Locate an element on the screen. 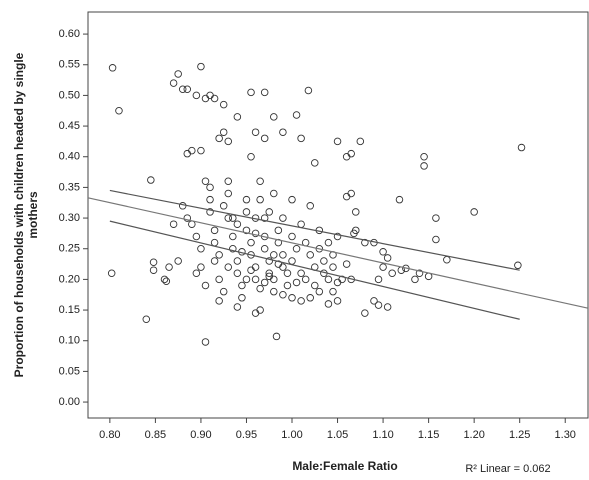 The image size is (589, 480). x-tick-label: 1.00 is located at coordinates (291, 435).